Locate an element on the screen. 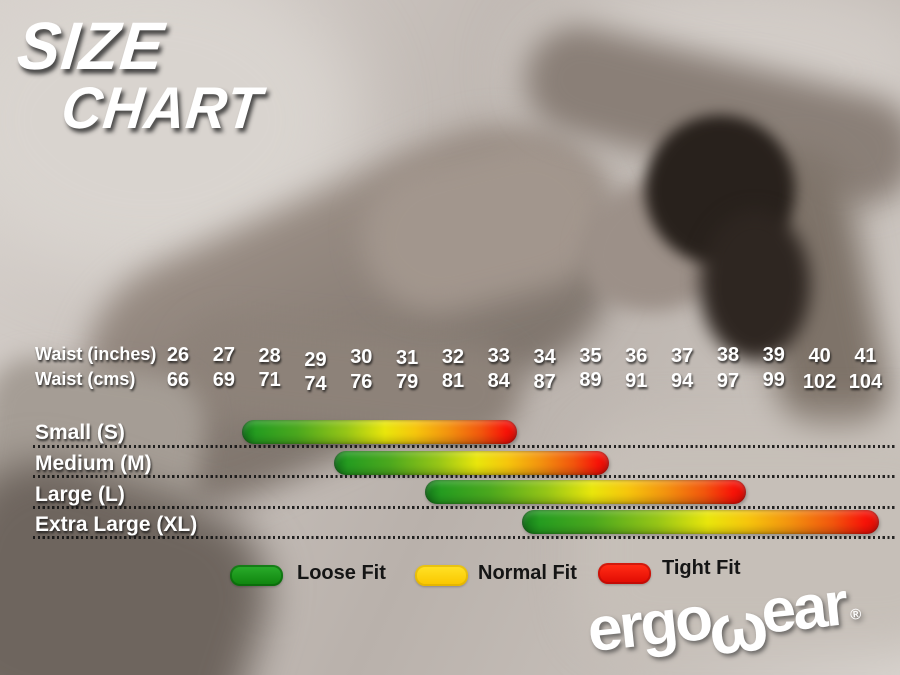 The image size is (900, 675). size-bar-large is located at coordinates (586, 492).